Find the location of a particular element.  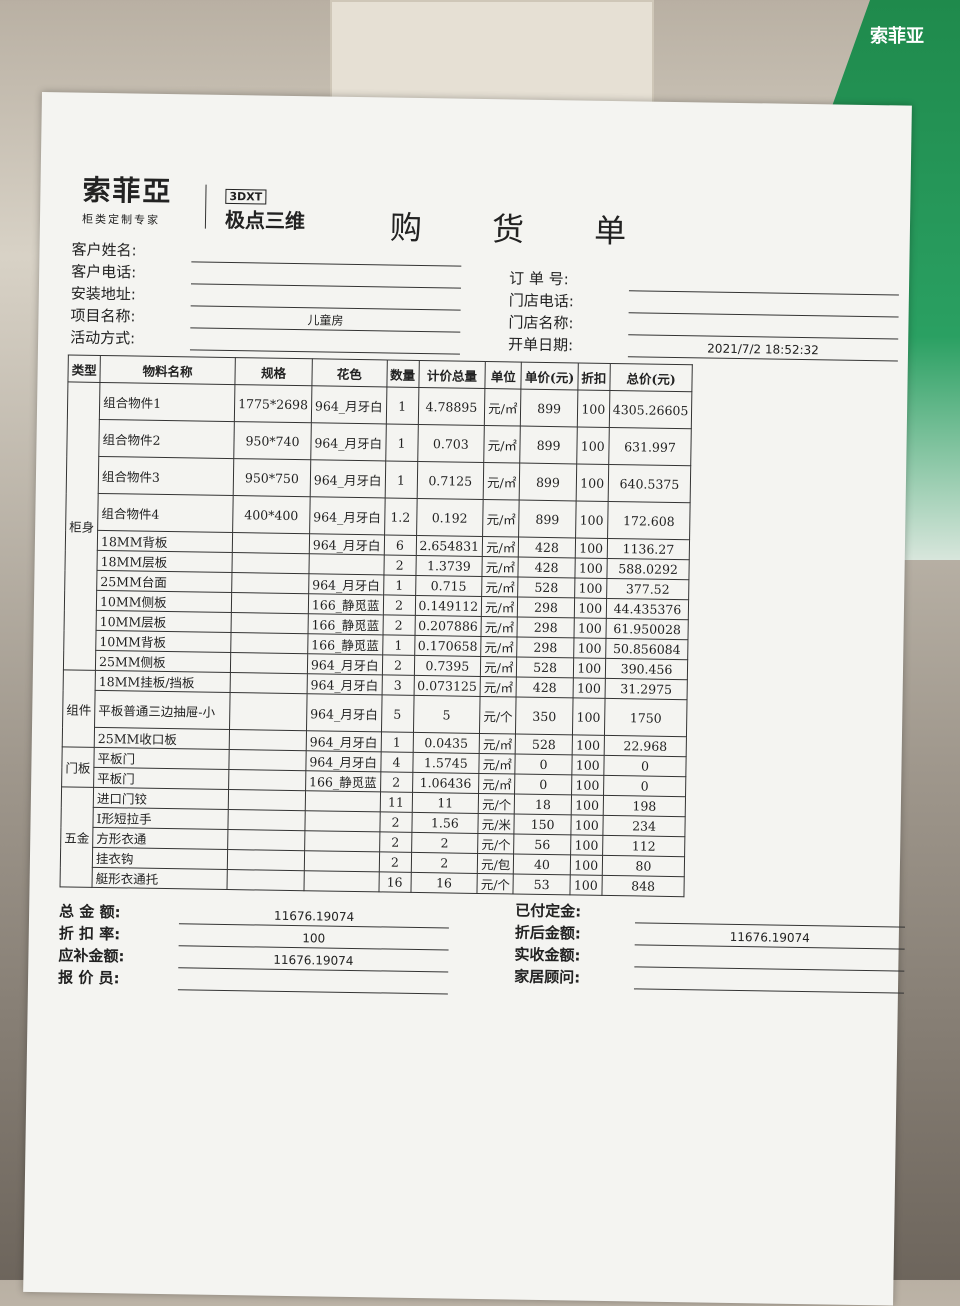

customer-fields: 客户姓名: 客户电话: 安装地址: 项目名称: 儿童房 活动方式: is located at coordinates (266, 296).